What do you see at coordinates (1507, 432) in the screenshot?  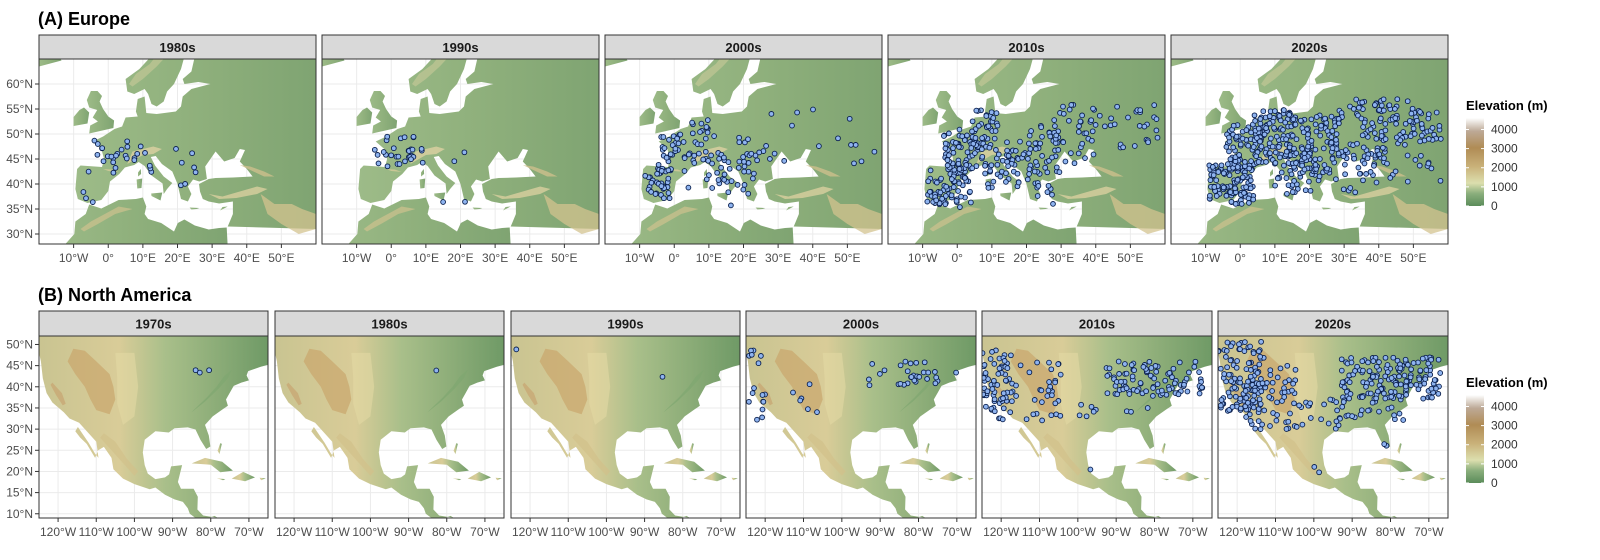 I see `elevation-legend: Elevation (m) 4000 3000 2000 1000 0` at bounding box center [1507, 432].